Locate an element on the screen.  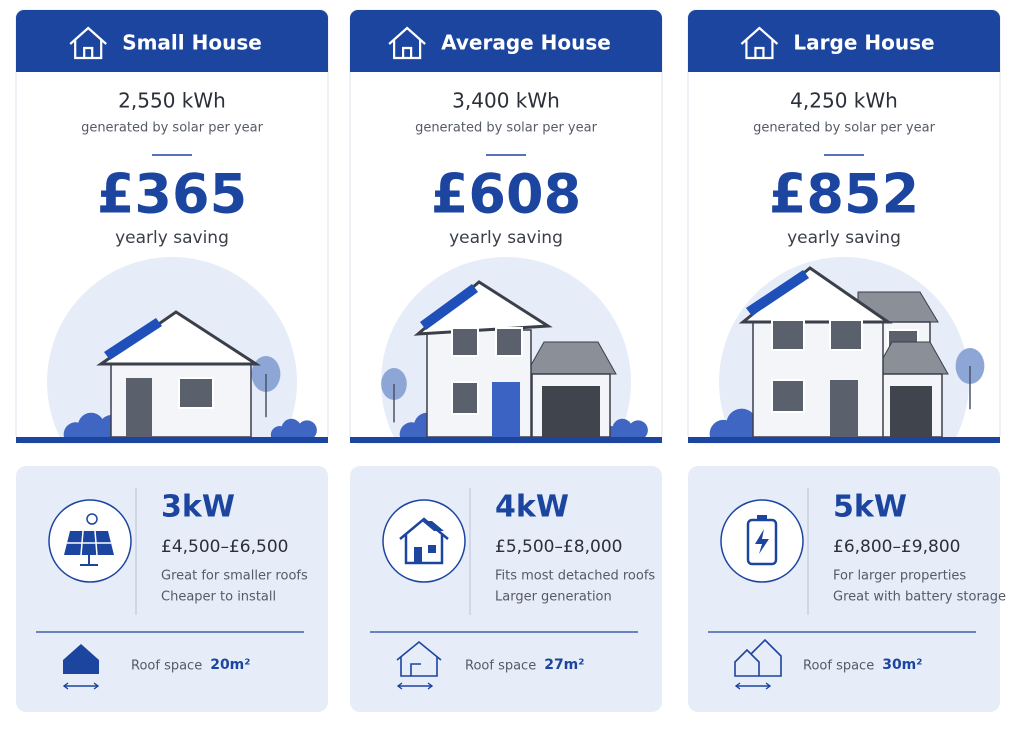
note: For larger properties is located at coordinates (899, 576).